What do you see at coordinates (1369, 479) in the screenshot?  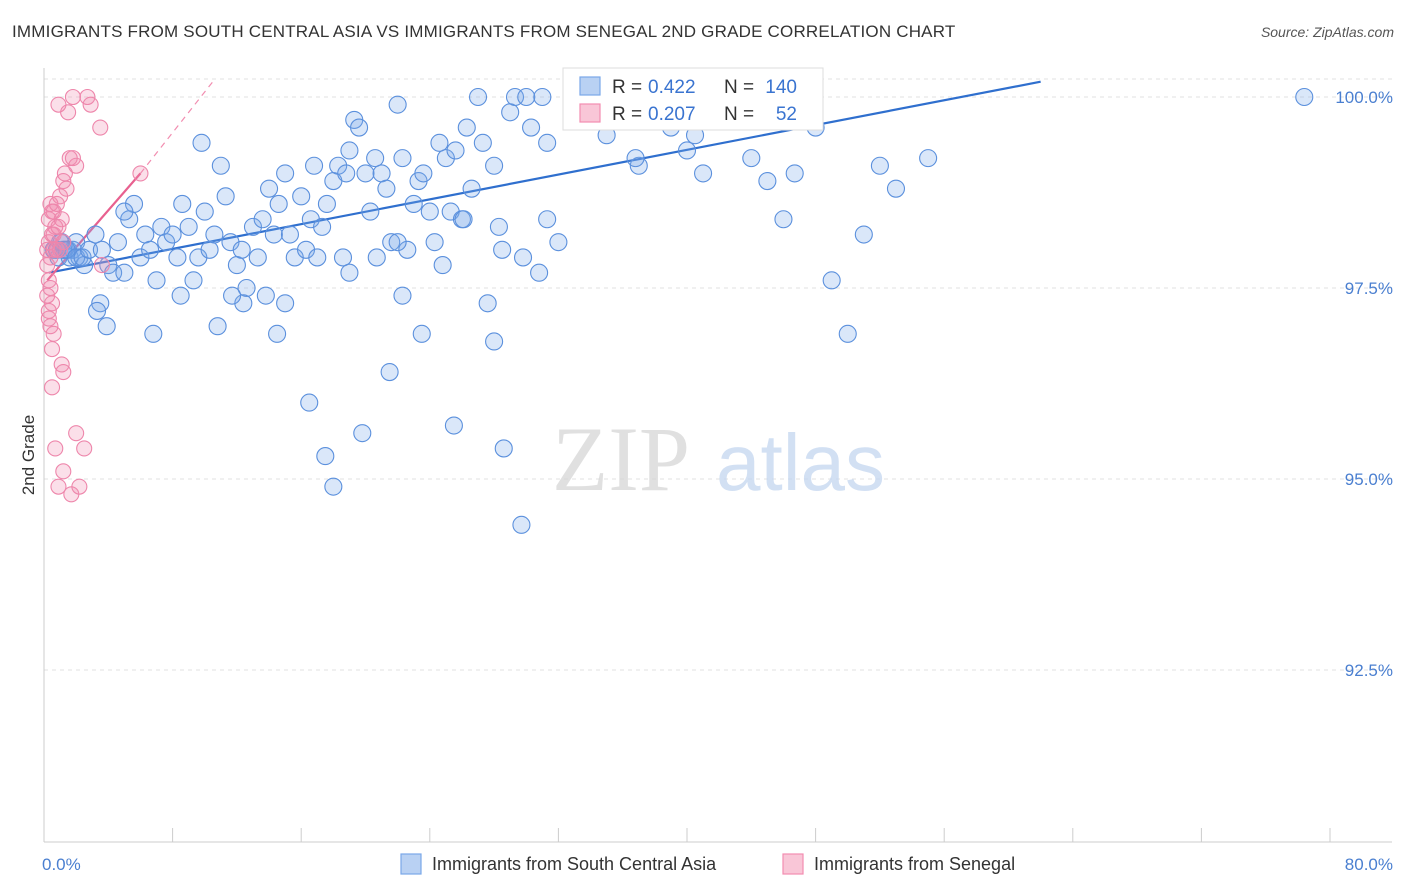 I see `y-tick-label: 95.0%` at bounding box center [1369, 479].